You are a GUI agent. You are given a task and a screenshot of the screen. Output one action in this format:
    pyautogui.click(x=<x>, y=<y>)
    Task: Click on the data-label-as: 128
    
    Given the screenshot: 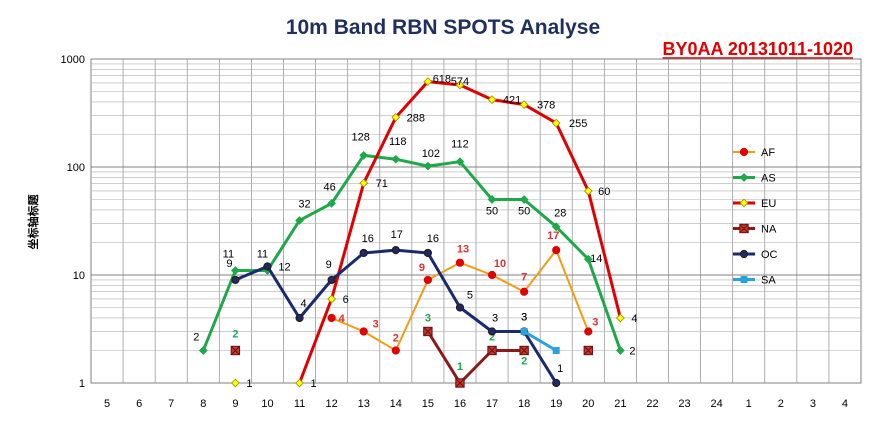 What is the action you would take?
    pyautogui.click(x=361, y=137)
    